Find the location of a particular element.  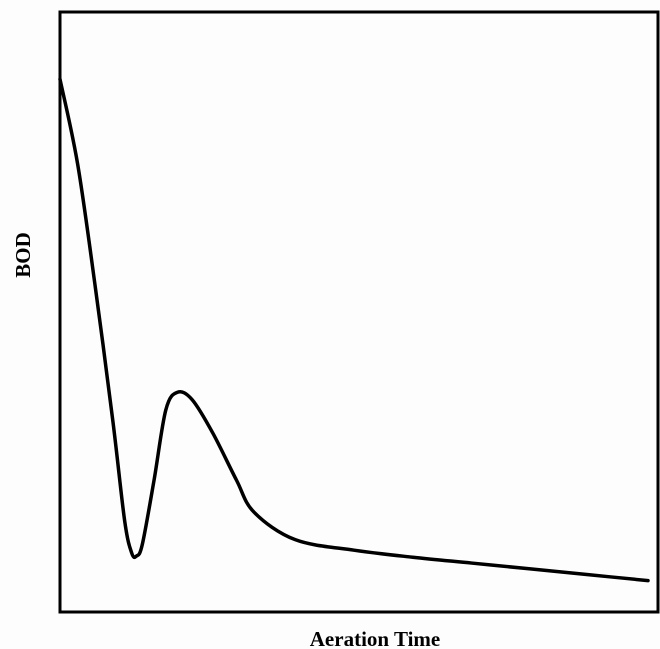

x-axis-label: Aeration Time is located at coordinates (375, 638).